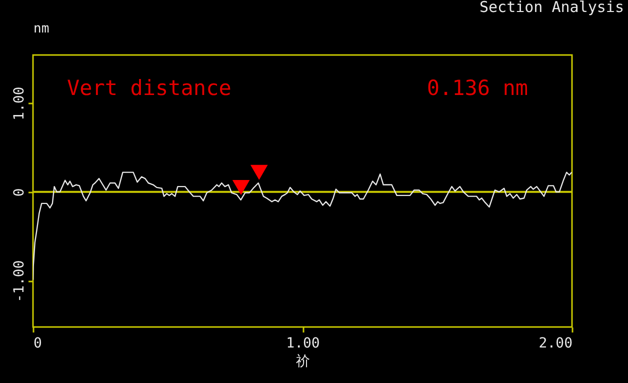 Image resolution: width=628 pixels, height=383 pixels. I want to click on x-tick-label: 2.00, so click(555, 344).